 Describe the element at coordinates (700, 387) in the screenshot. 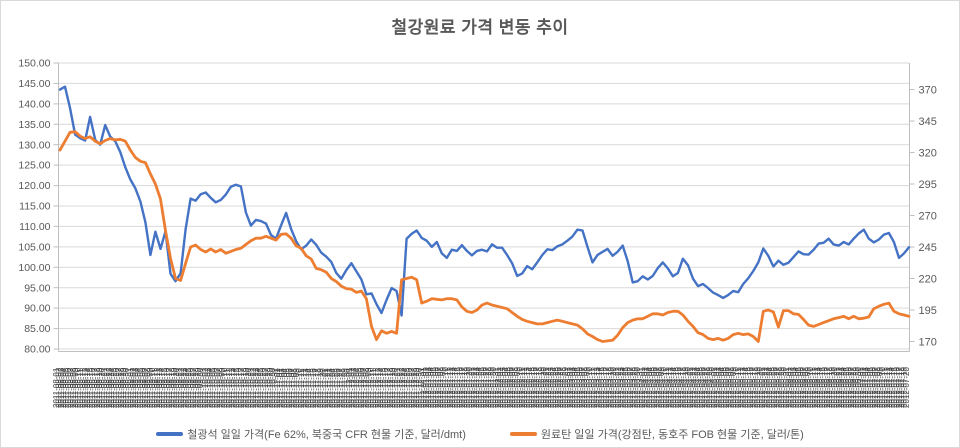

I see `svg-text: 2012-04-25` at that location.